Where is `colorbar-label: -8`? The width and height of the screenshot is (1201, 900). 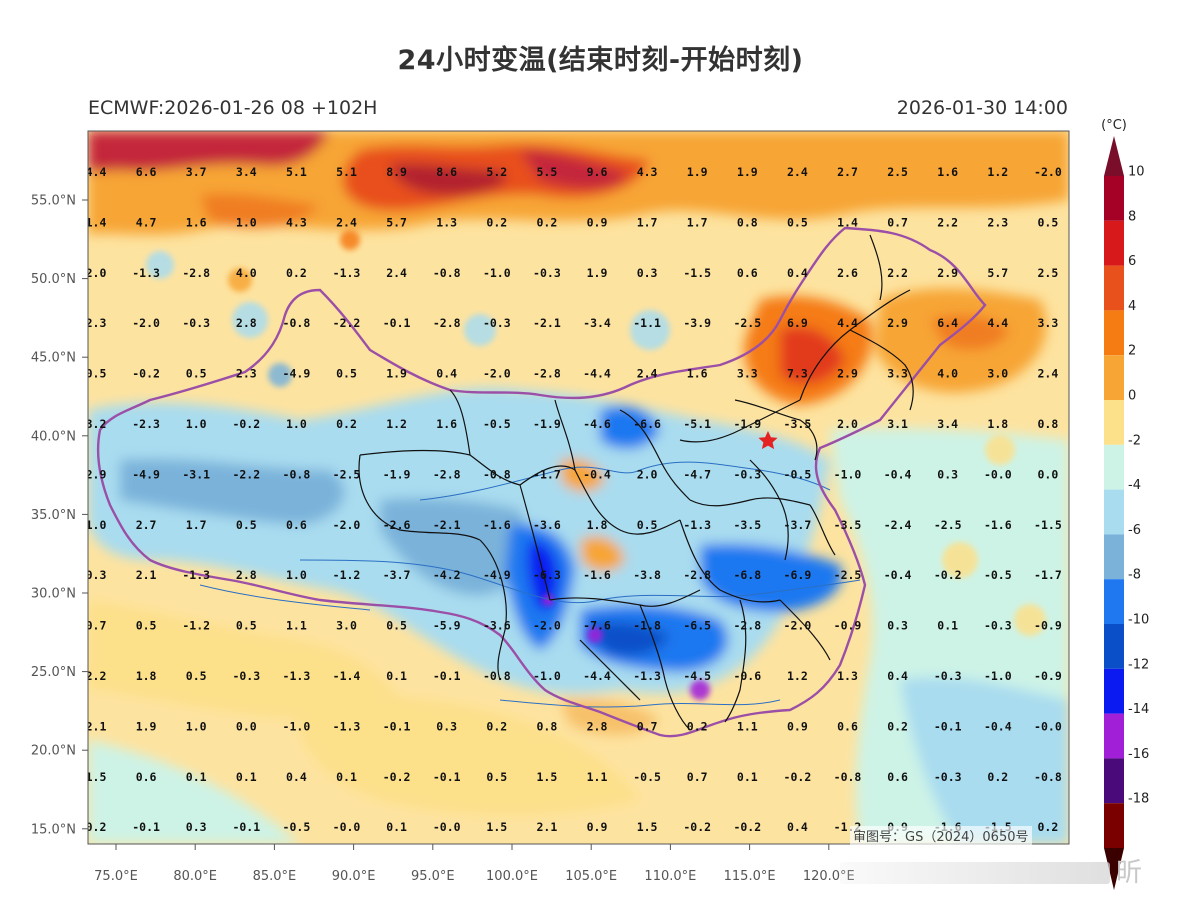 colorbar-label: -8 is located at coordinates (1134, 575).